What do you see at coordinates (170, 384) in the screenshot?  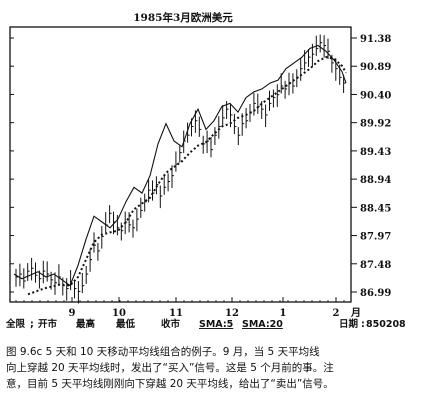 I see `caption-line-3: 意，目前 5 天平均线刚刚向下穿越 20 天平均线，给出了“卖出”信号。` at bounding box center [170, 384].